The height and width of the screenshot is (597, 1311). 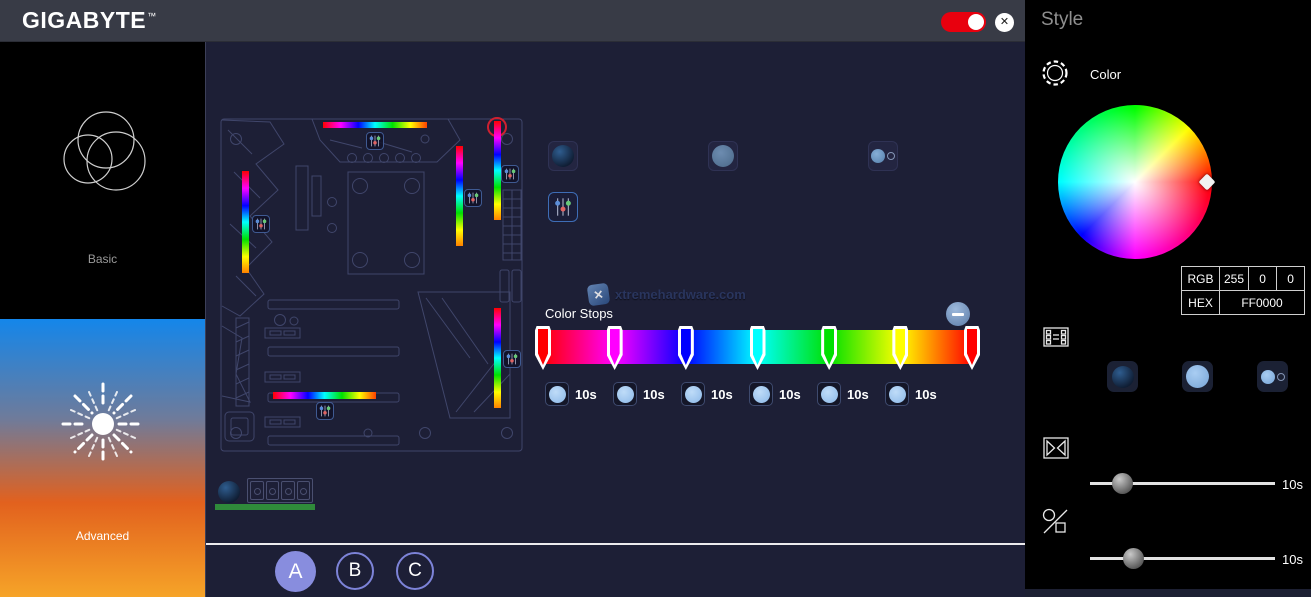 I want to click on solid-orb-icon, so click(x=1197, y=376).